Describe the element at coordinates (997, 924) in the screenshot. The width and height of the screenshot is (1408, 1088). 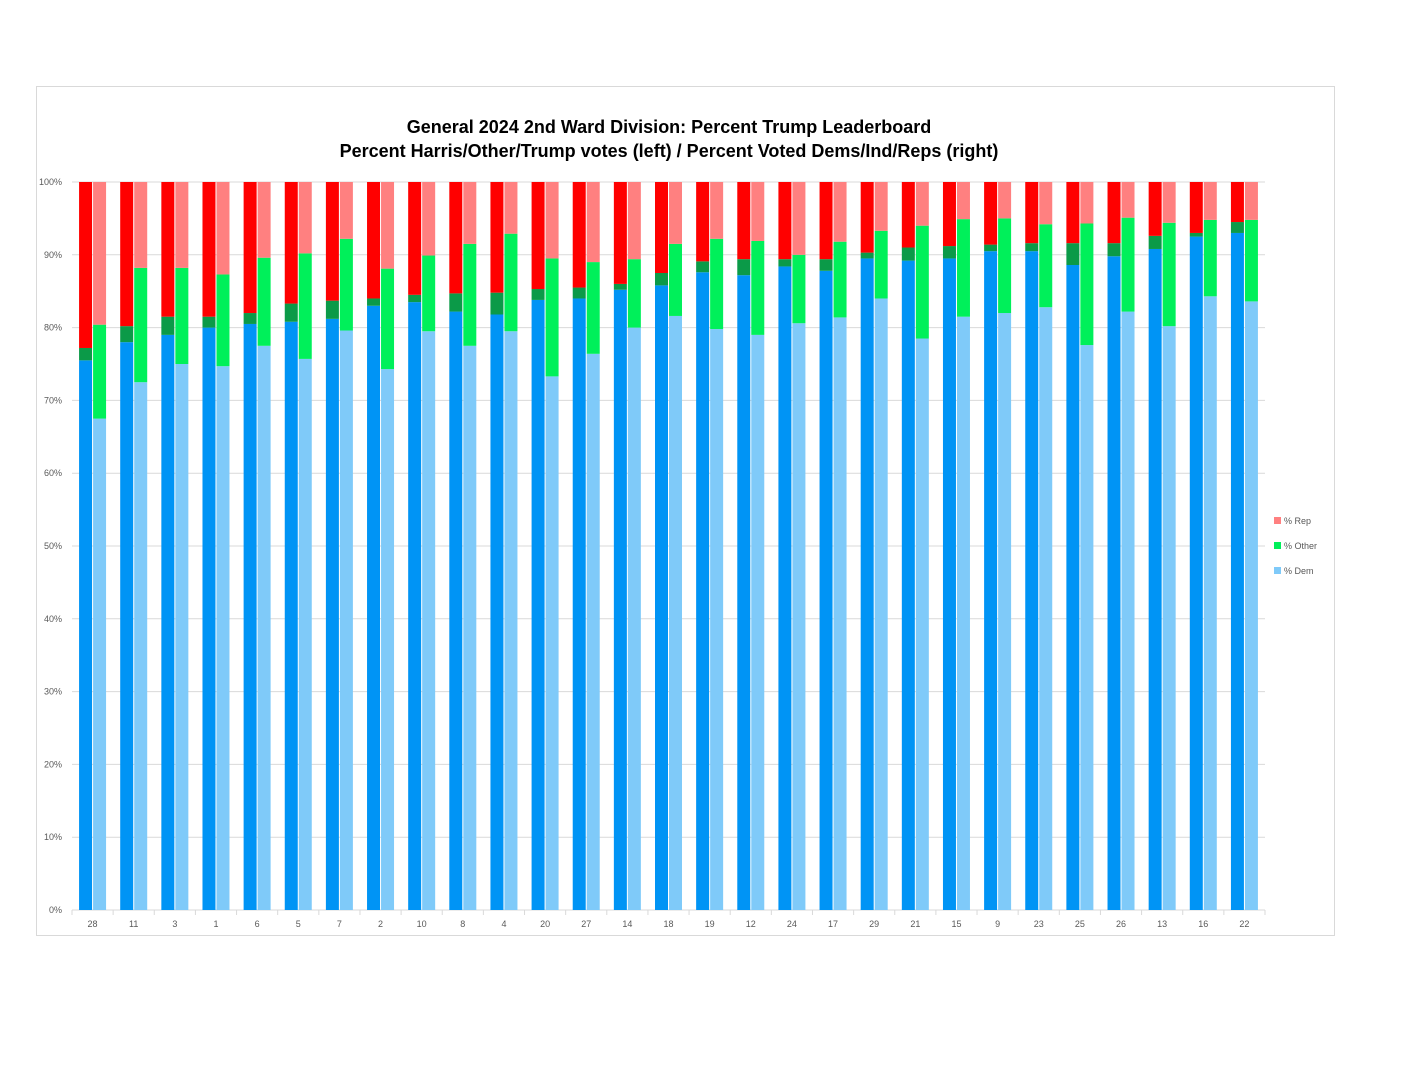
I see `x-tick-label: 9` at that location.